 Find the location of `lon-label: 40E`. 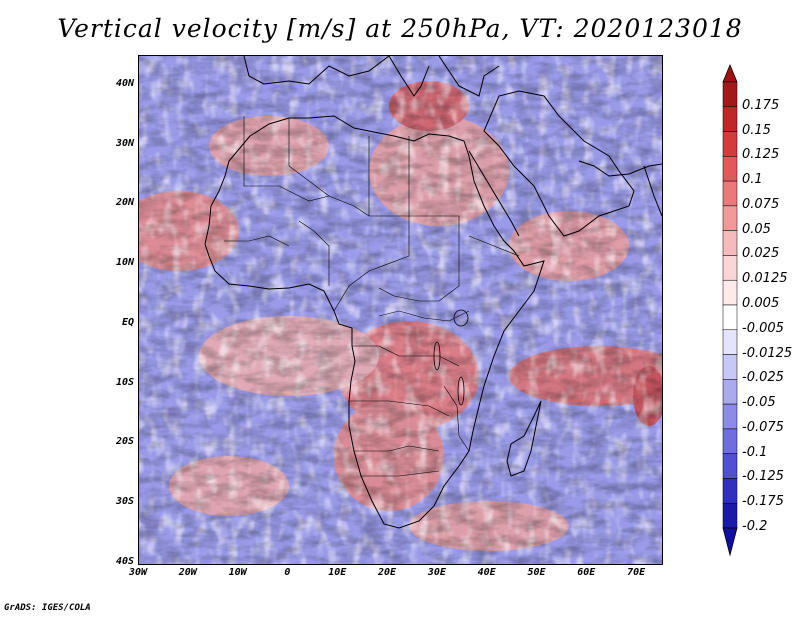

lon-label: 40E is located at coordinates (486, 572).